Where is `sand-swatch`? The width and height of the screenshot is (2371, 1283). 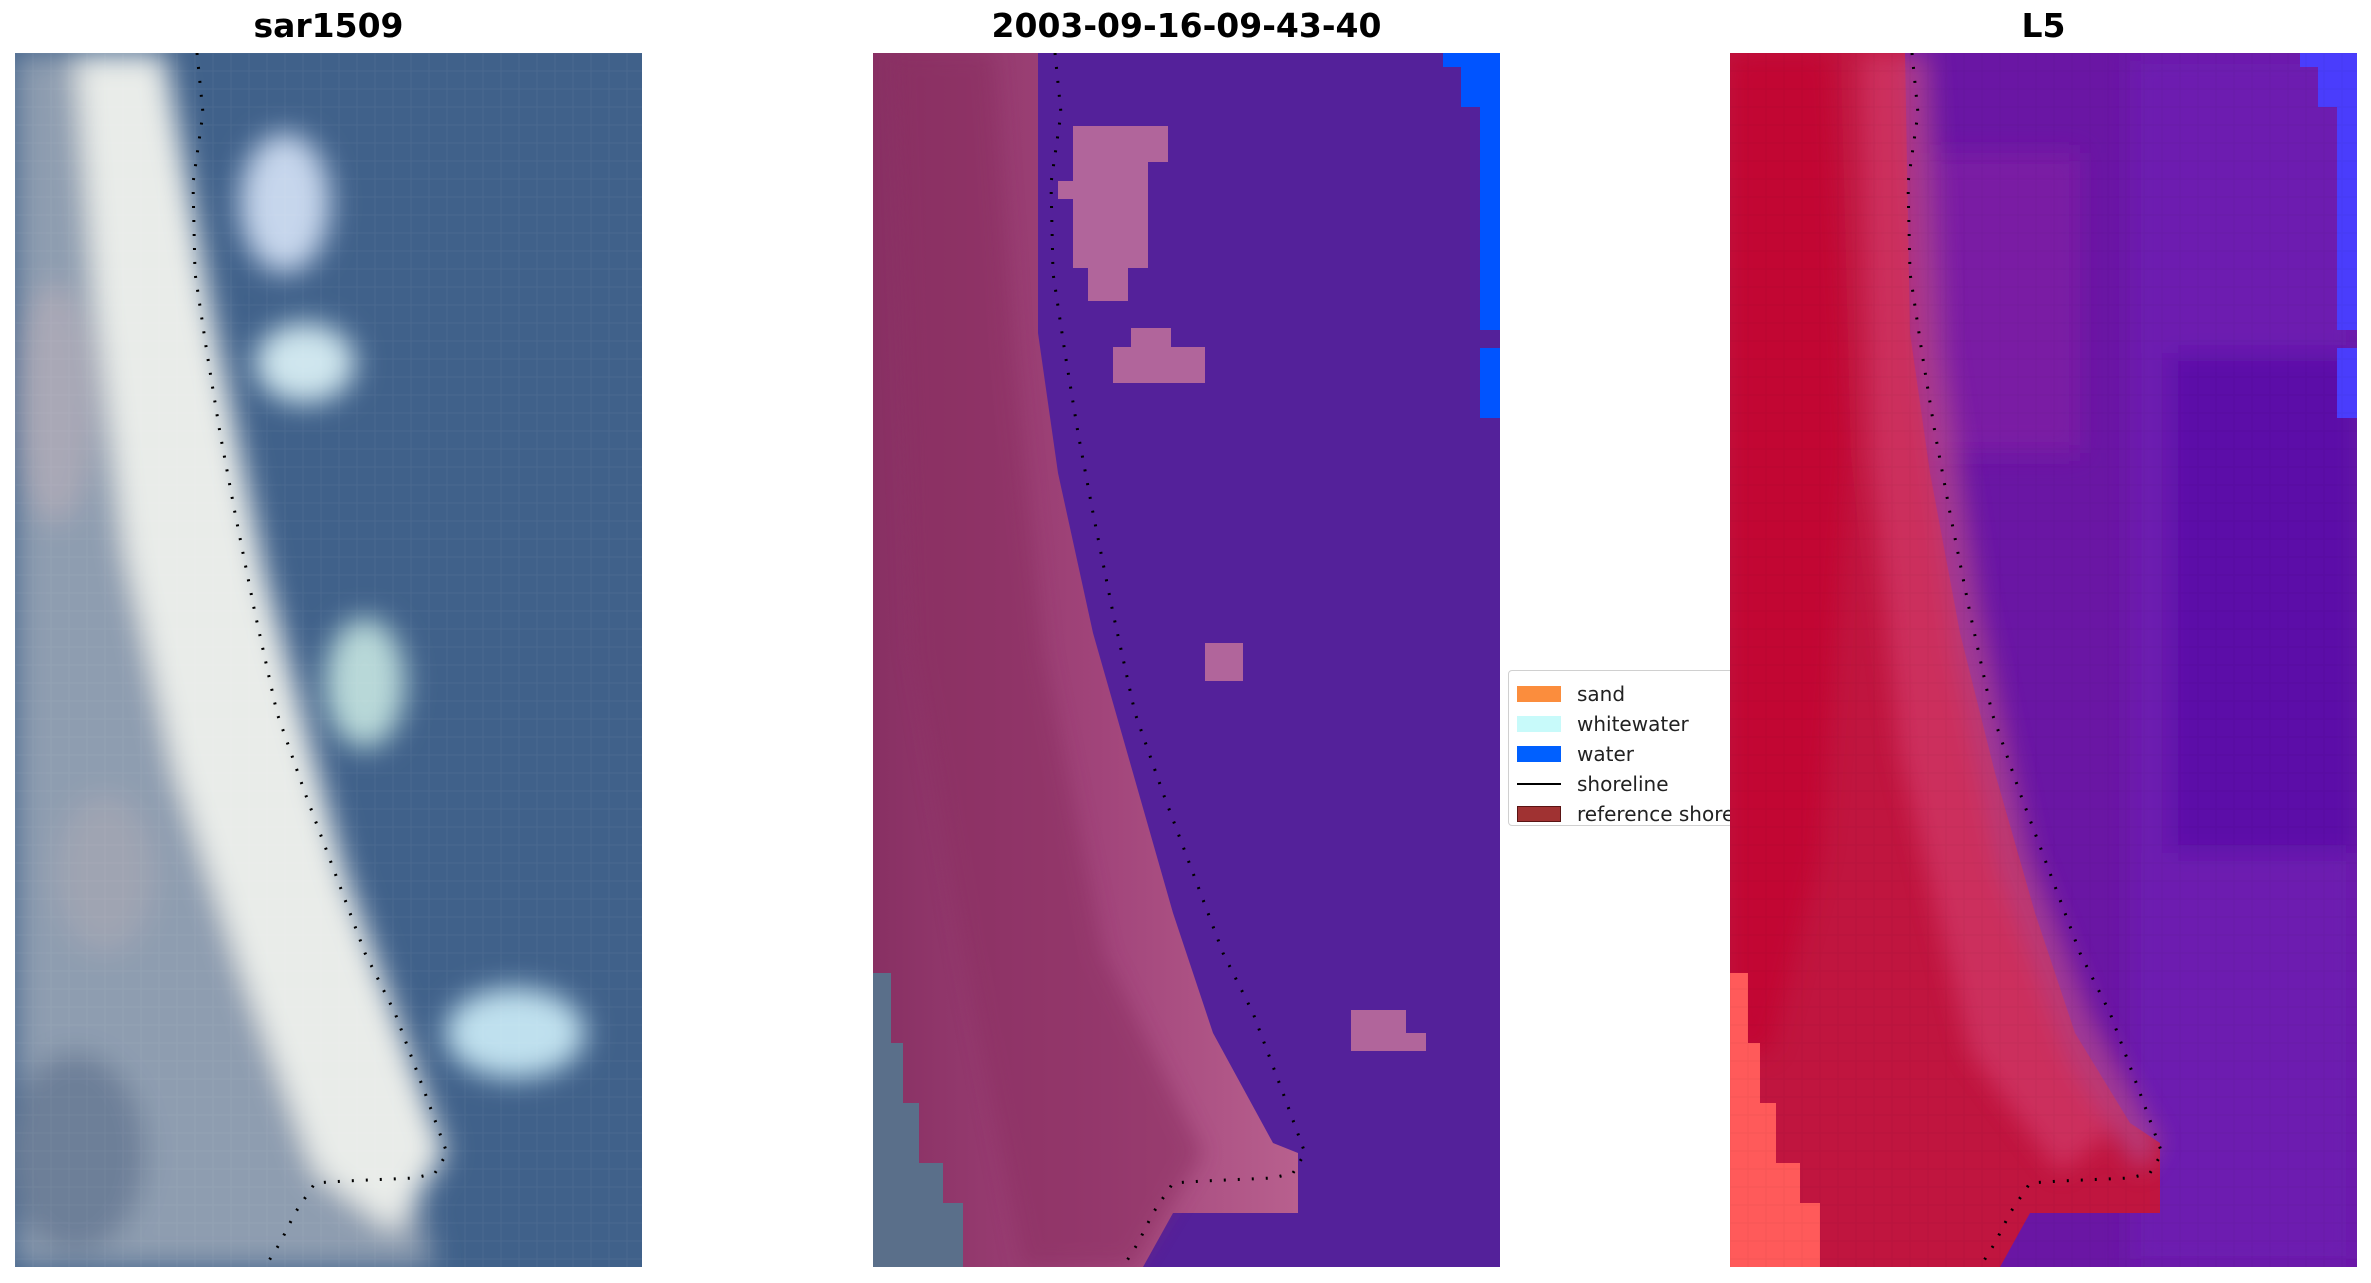
sand-swatch is located at coordinates (1539, 694).